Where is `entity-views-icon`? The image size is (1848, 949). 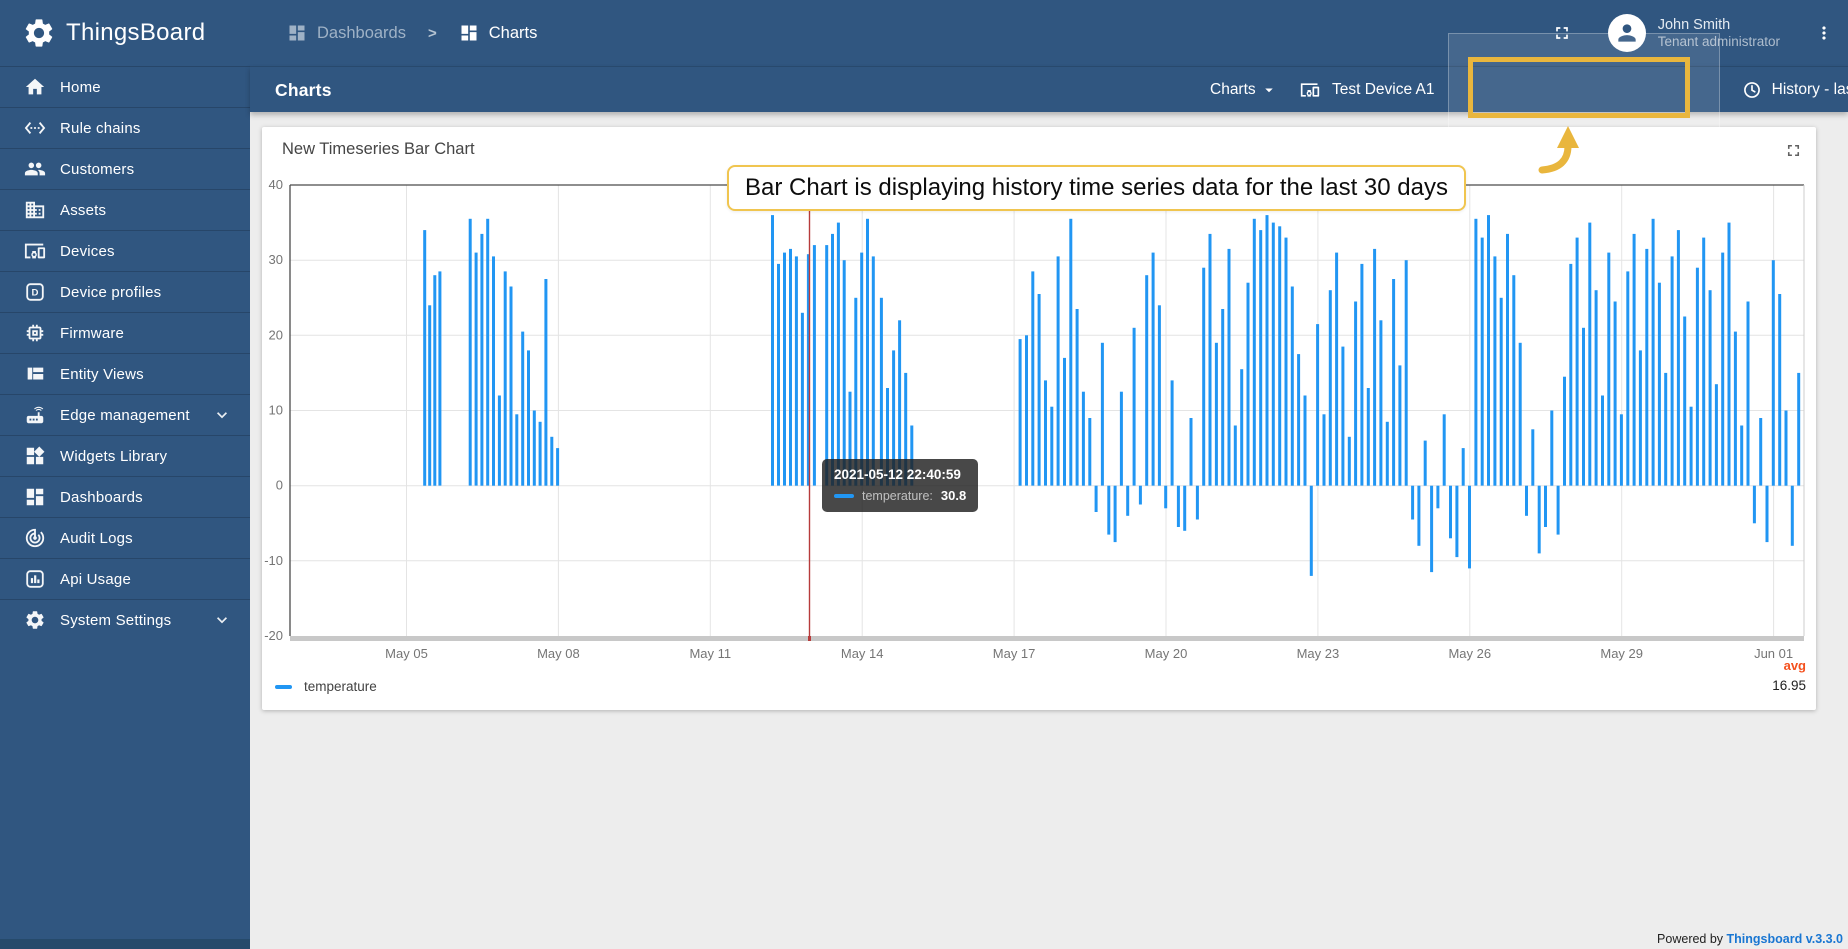 entity-views-icon is located at coordinates (35, 373).